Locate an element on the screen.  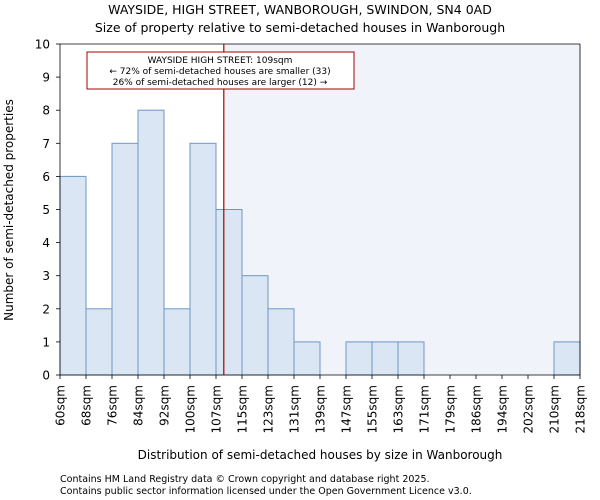
bar-84sqm is located at coordinates (151, 242).